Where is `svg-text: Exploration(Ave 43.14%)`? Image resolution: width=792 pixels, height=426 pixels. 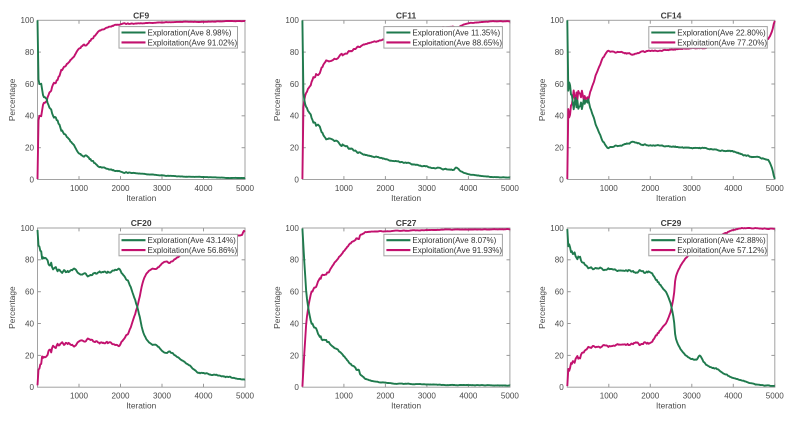 svg-text: Exploration(Ave 43.14%) is located at coordinates (192, 240).